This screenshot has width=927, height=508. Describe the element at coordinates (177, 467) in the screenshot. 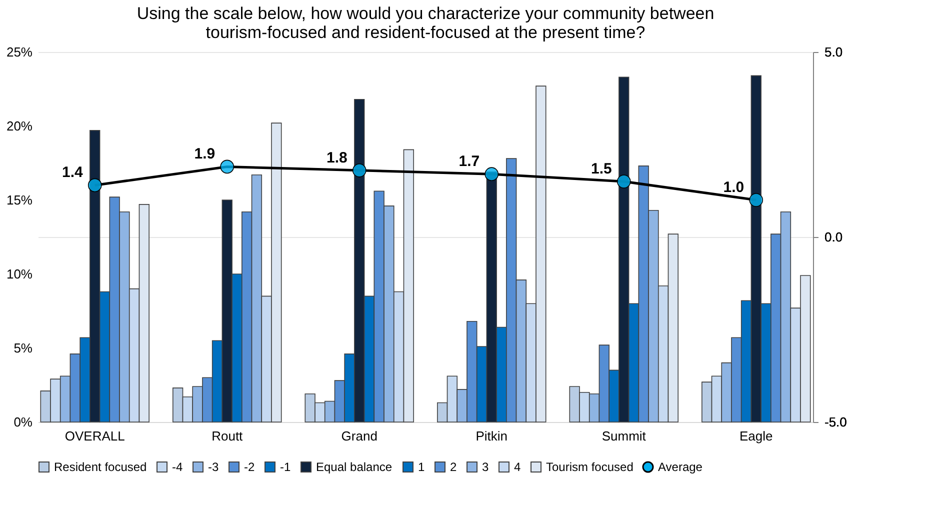

I see `legend-label: -4` at that location.